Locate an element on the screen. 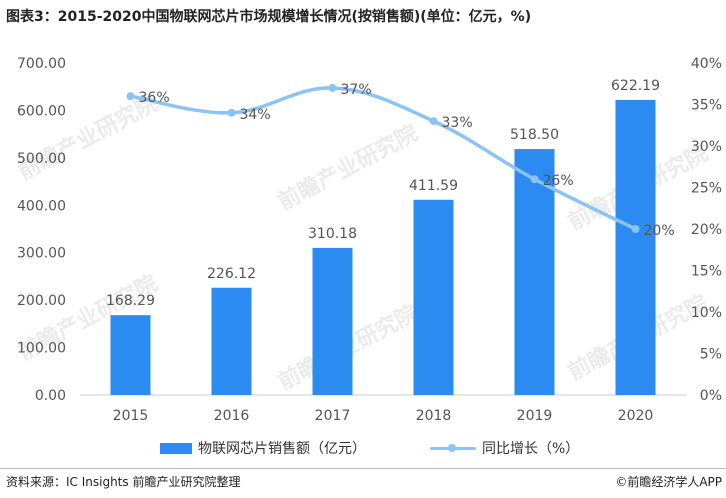  legend-bar-label: 物联网芯片销售额（亿元） is located at coordinates (282, 449).